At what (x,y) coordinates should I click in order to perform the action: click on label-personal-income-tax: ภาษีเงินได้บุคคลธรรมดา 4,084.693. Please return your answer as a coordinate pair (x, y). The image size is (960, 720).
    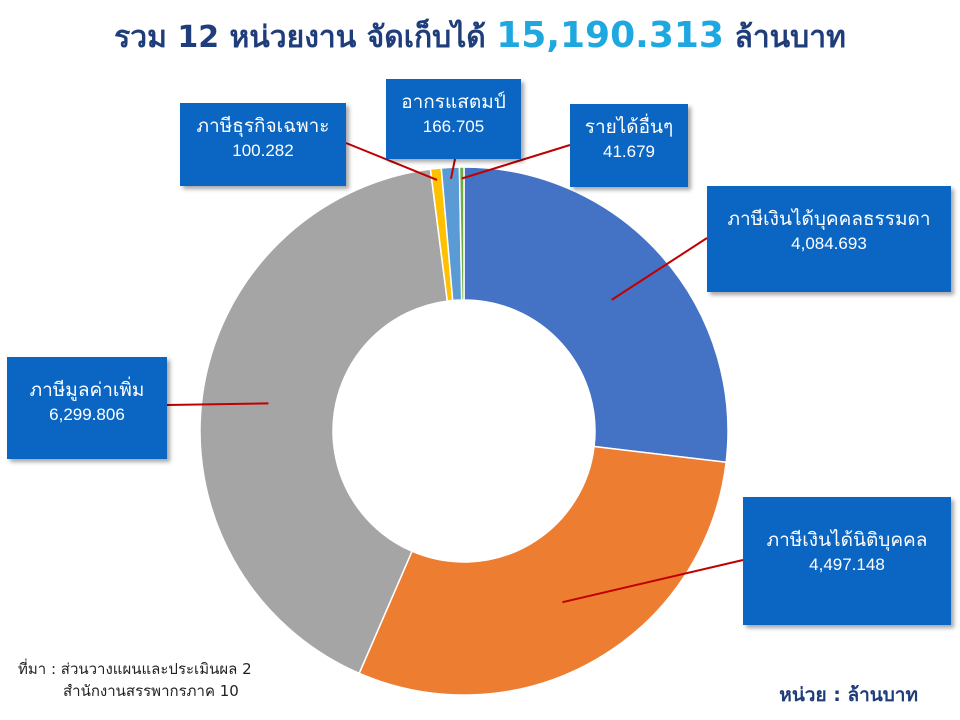
    Looking at the image, I should click on (829, 239).